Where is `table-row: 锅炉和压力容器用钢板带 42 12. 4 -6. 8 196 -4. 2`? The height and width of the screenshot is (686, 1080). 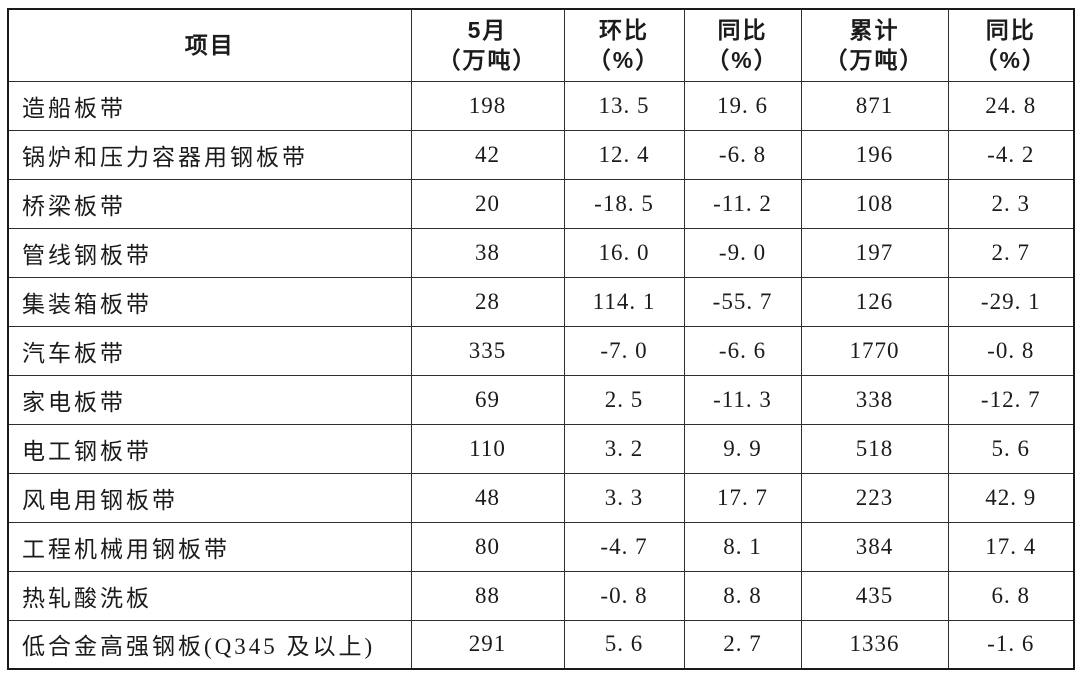 table-row: 锅炉和压力容器用钢板带 42 12. 4 -6. 8 196 -4. 2 is located at coordinates (541, 154).